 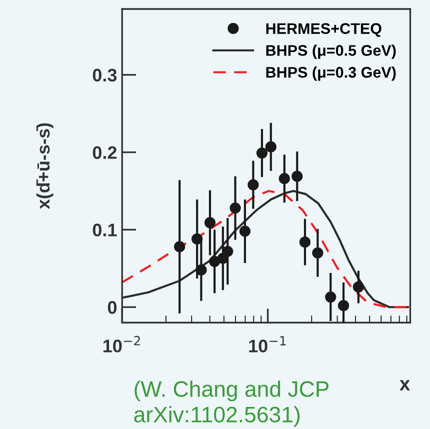 I want to click on y-tick-label: 0.1, so click(x=104, y=230).